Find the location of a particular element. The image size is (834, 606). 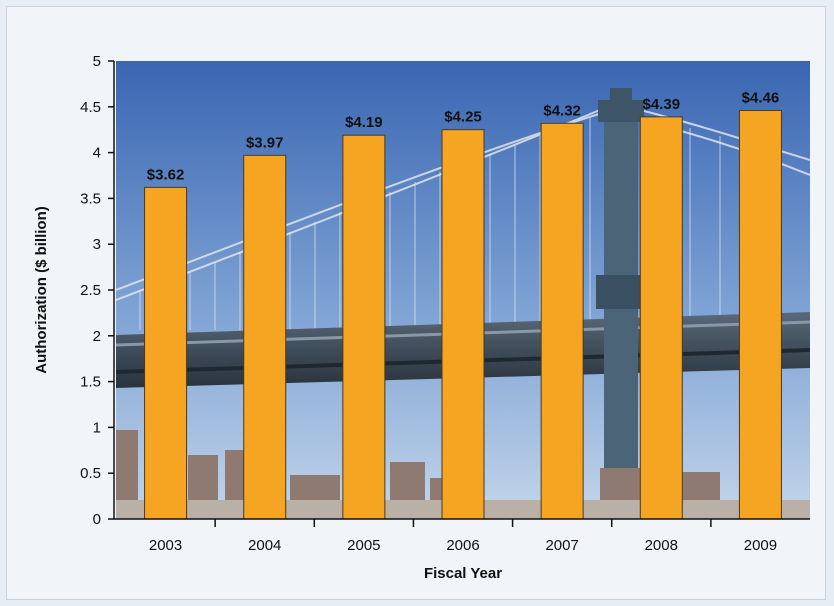

bar-2007 is located at coordinates (562, 321).